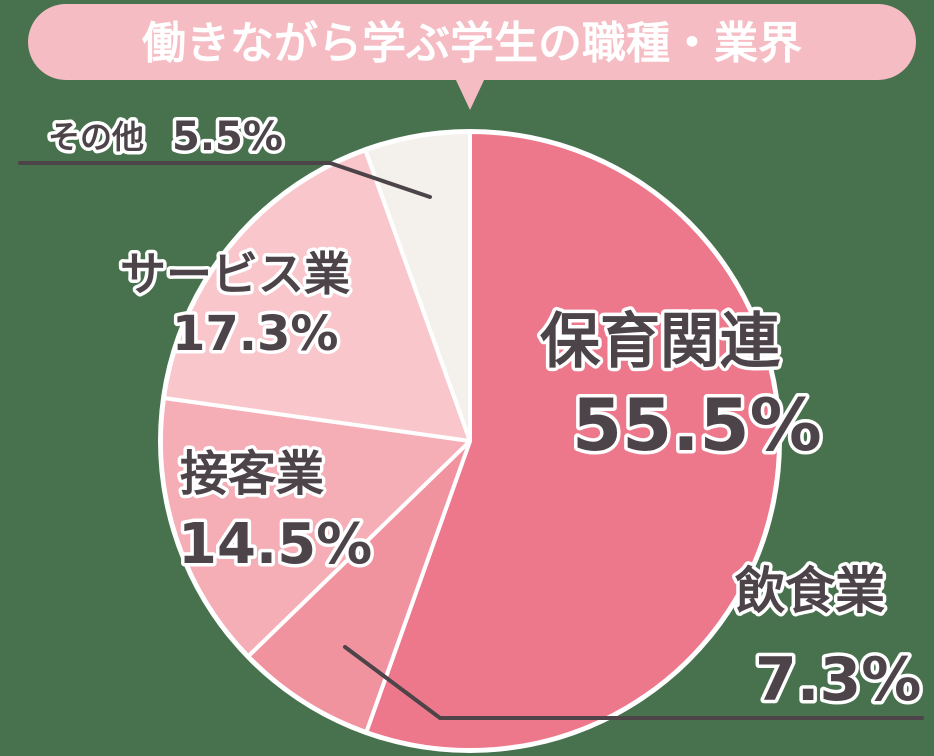  Describe the element at coordinates (697, 425) in the screenshot. I see `label-hoiku-value: 55.5%` at that location.